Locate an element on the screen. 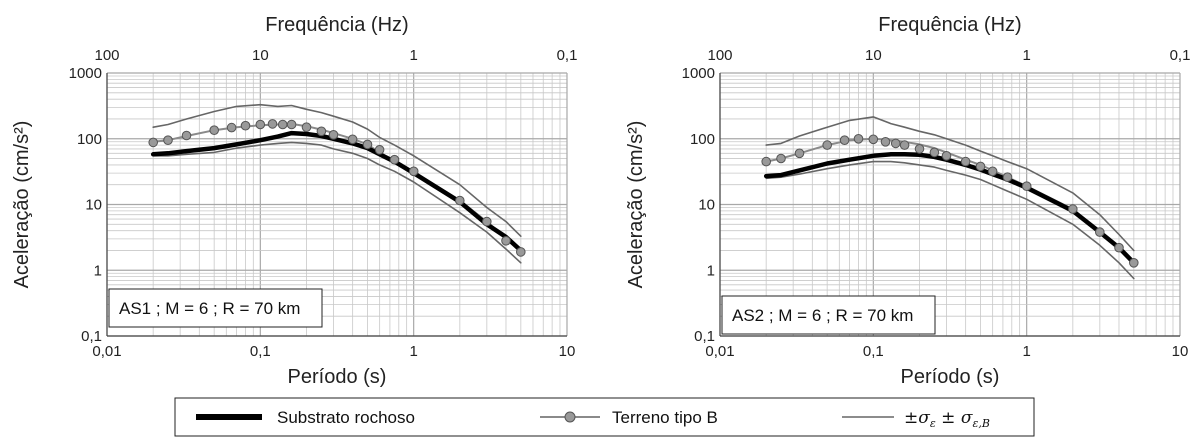  series-line-terreno is located at coordinates (337, 187).